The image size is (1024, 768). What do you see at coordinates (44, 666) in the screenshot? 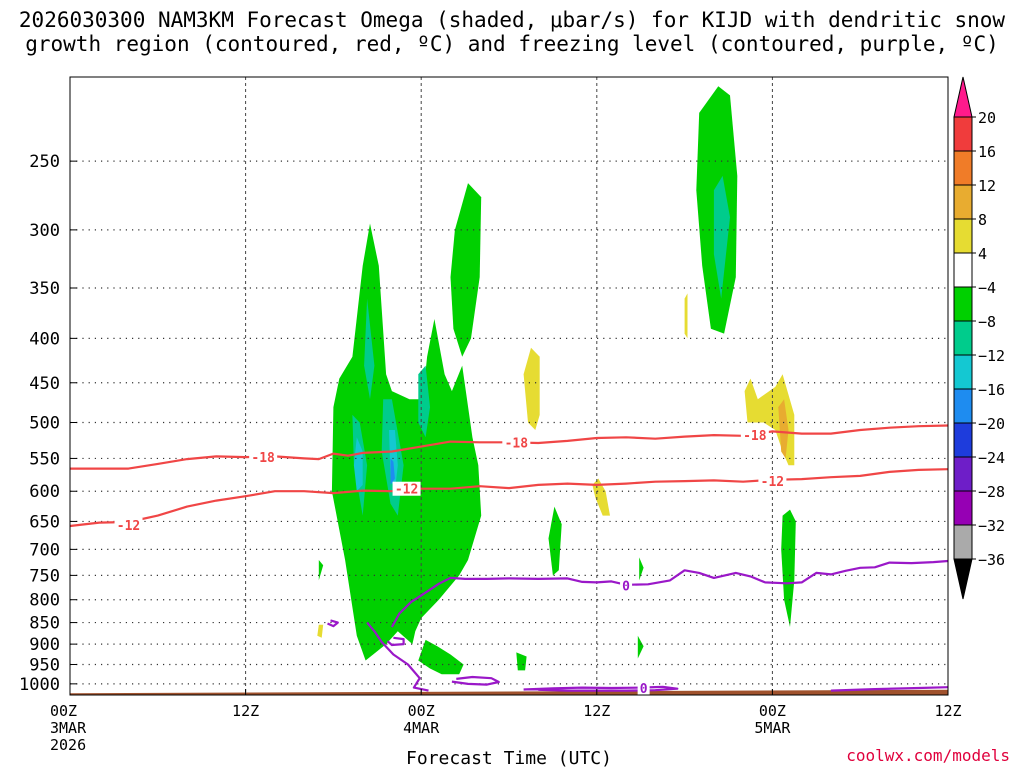
I see `y-tick-label: 950` at bounding box center [44, 666].